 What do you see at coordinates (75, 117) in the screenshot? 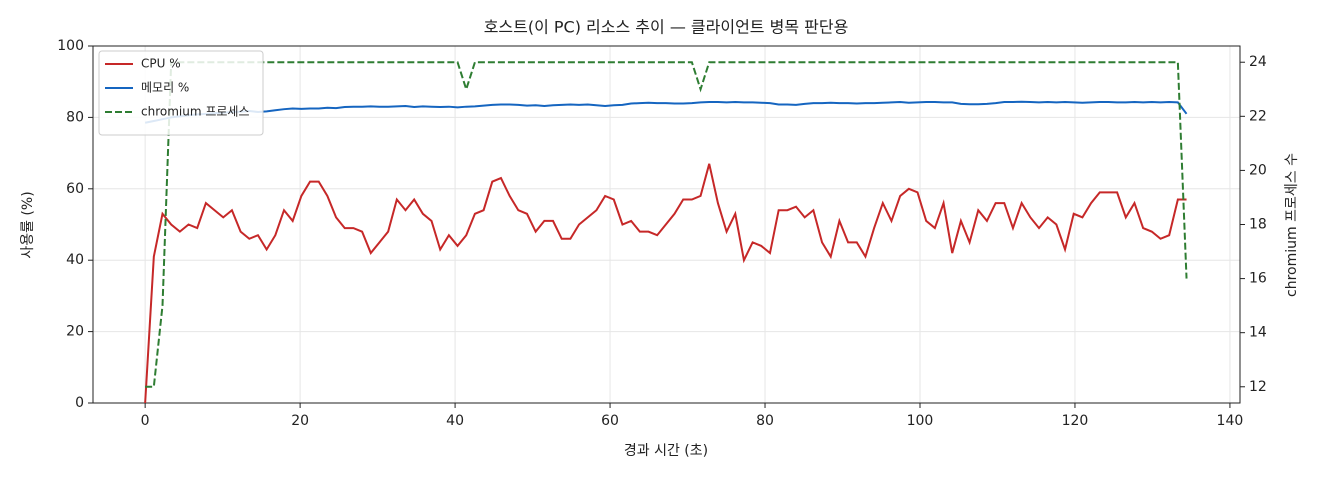
I see `y-tick-label: 80` at bounding box center [75, 117].